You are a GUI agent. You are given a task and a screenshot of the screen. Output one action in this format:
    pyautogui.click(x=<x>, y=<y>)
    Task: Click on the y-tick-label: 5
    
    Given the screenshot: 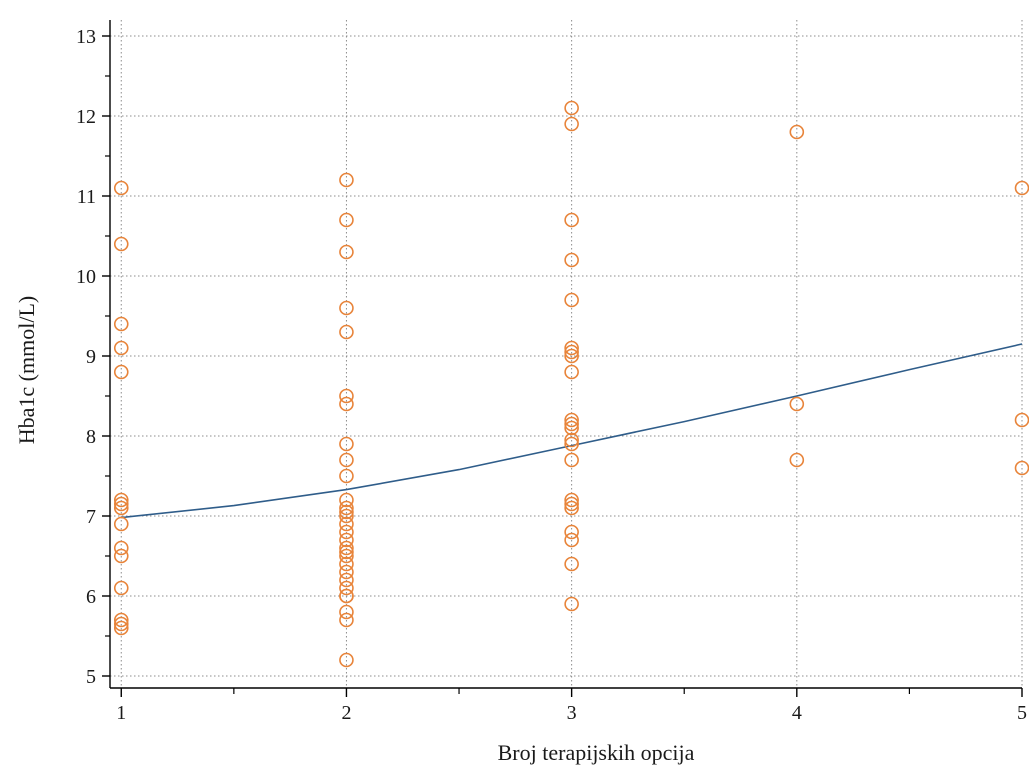 What is the action you would take?
    pyautogui.click(x=91, y=677)
    